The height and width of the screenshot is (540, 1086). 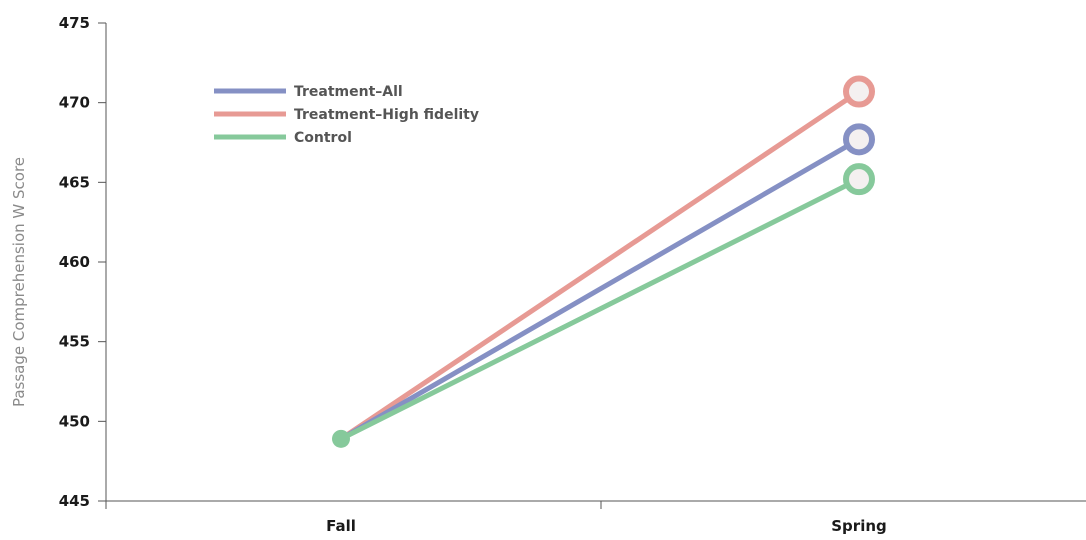 I want to click on legend-label: Treatment–High fidelity, so click(x=386, y=115).